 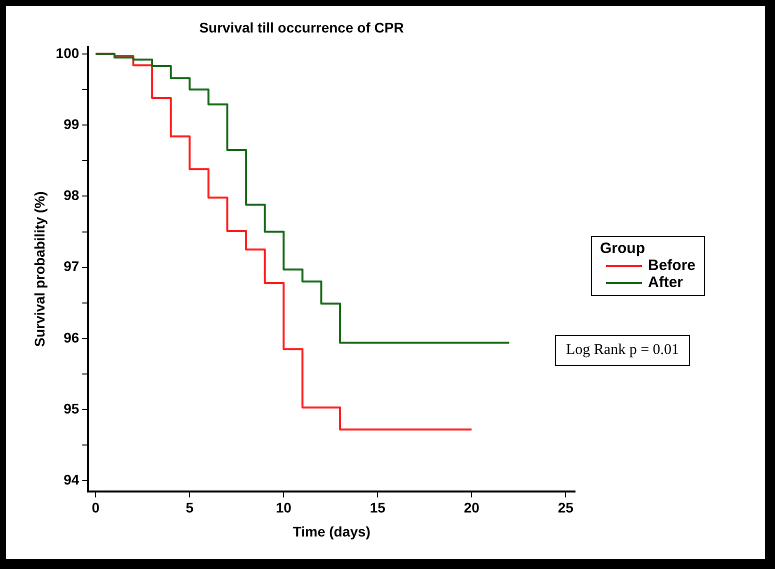 What do you see at coordinates (472, 508) in the screenshot?
I see `x-tick-label: 20` at bounding box center [472, 508].